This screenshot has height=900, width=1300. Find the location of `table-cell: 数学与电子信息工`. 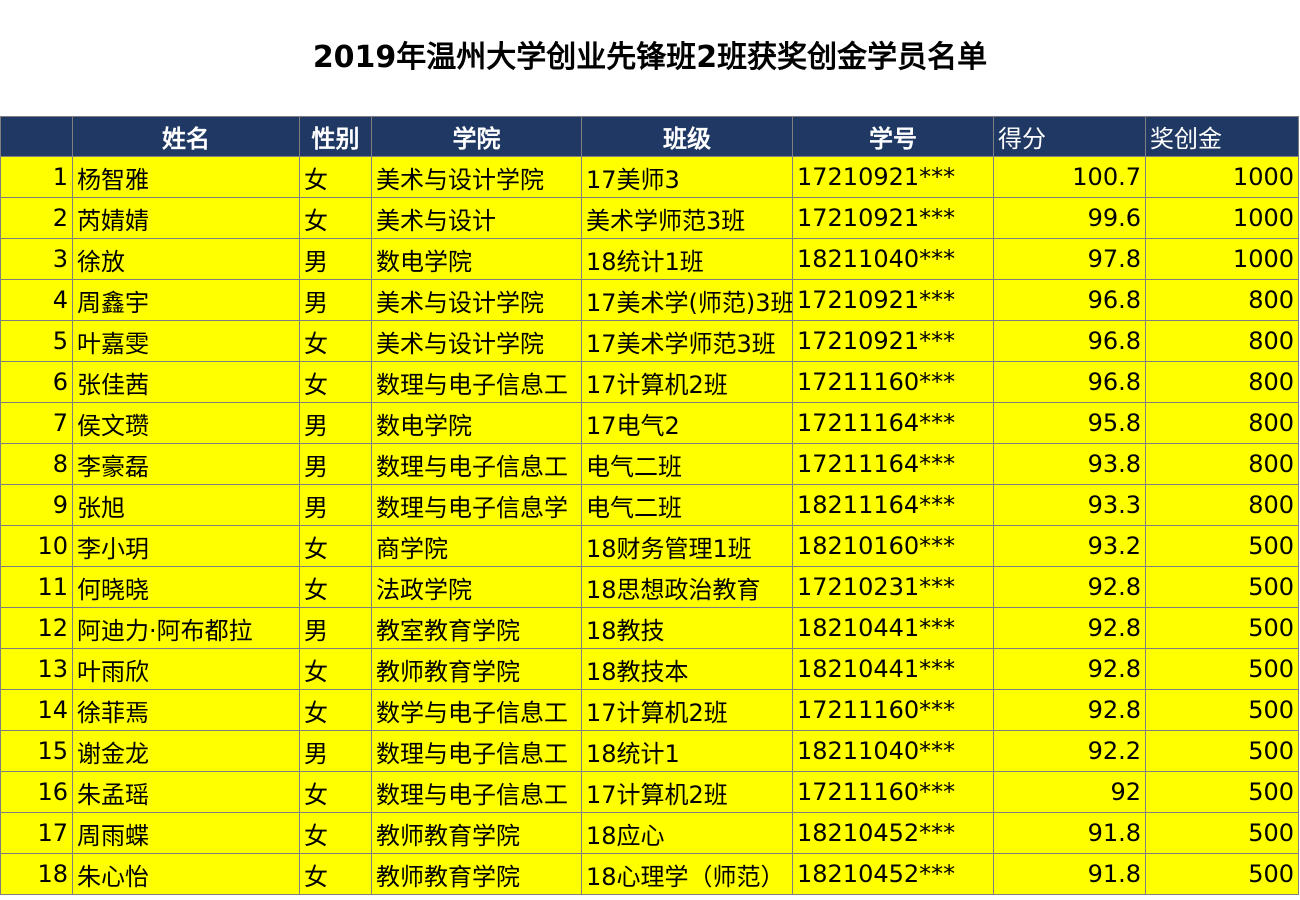

table-cell: 数学与电子信息工 is located at coordinates (476, 710).